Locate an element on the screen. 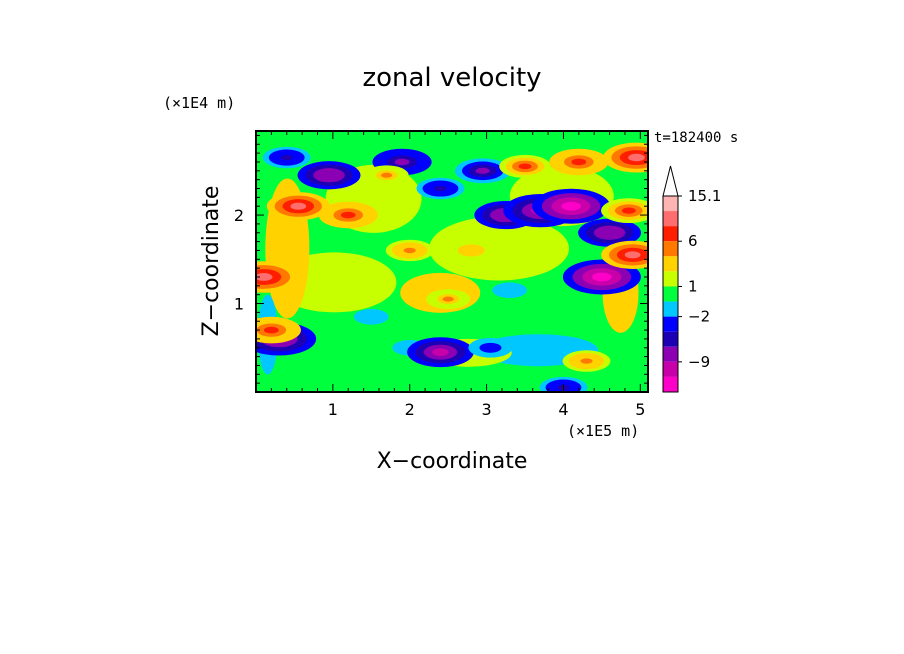  x-tick-label: 1 is located at coordinates (333, 409).